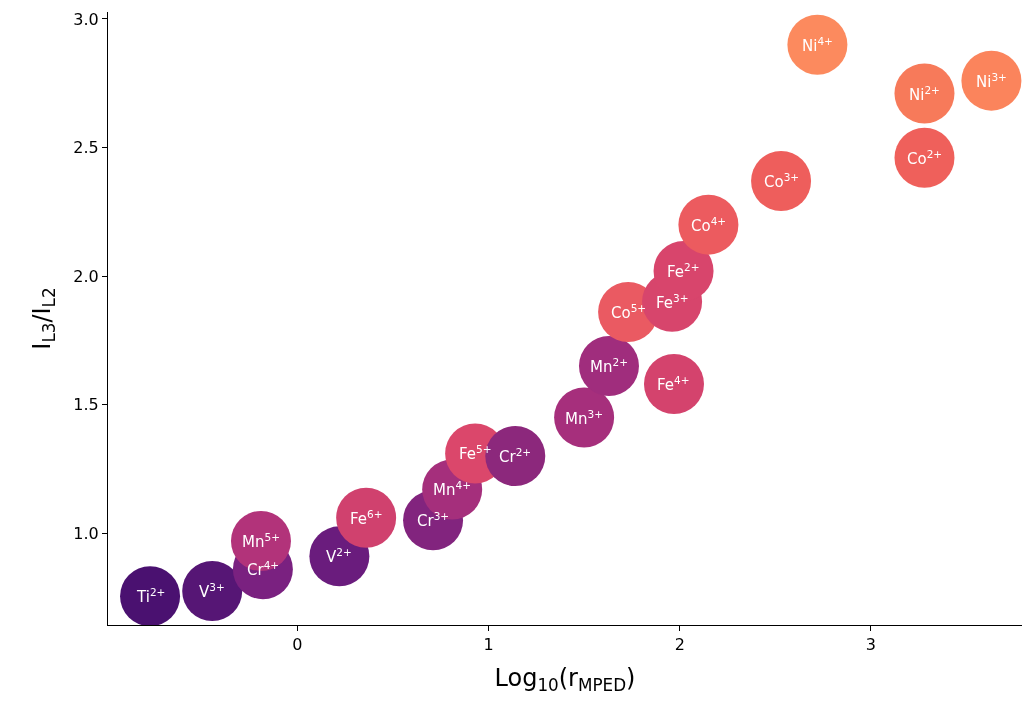  I want to click on annotation: Ni$^{4+}$, so click(817, 45).